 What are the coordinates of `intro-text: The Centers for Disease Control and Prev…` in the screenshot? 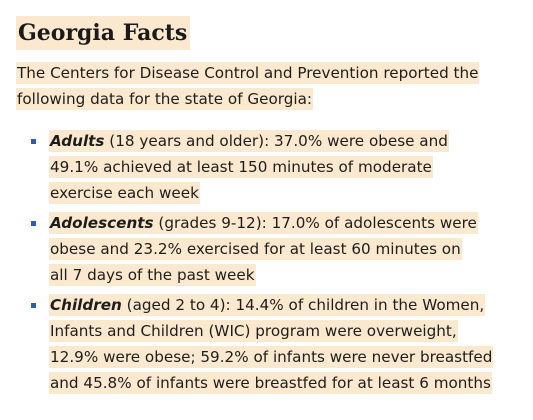 It's located at (248, 86).